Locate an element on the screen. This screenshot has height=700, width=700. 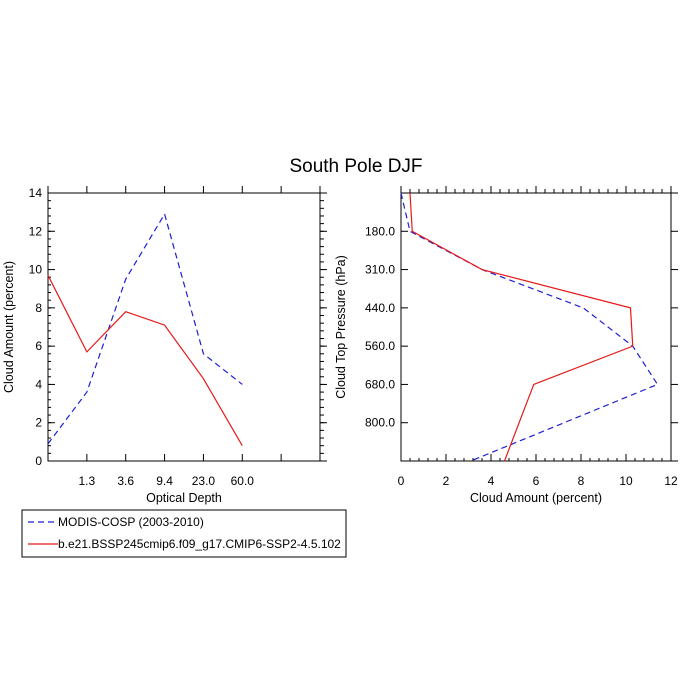
right-x-tick-label: 8 is located at coordinates (581, 481).